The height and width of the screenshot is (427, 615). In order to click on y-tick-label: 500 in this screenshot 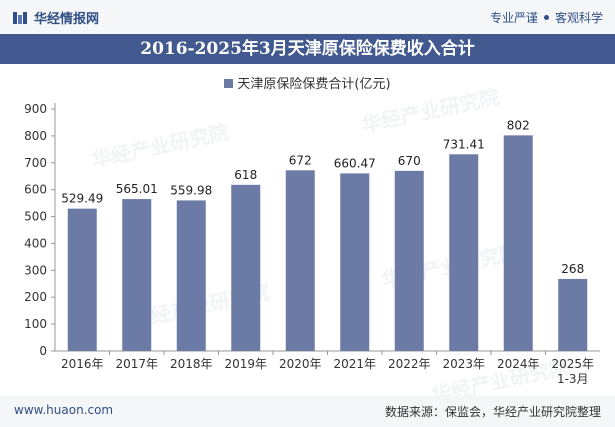, I will do `click(35, 217)`.